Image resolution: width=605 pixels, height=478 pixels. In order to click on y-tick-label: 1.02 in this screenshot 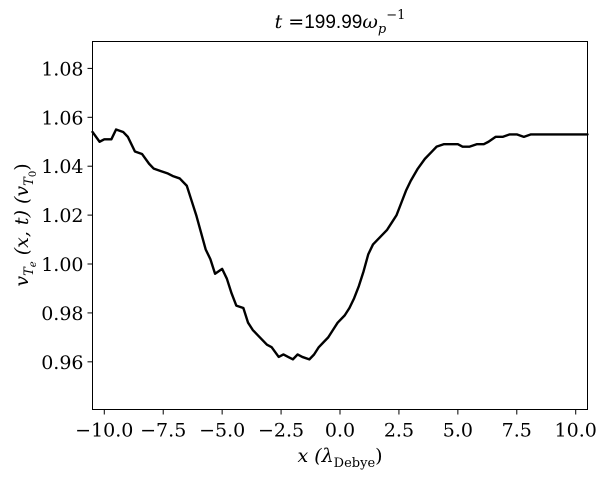, I will do `click(62, 216)`.